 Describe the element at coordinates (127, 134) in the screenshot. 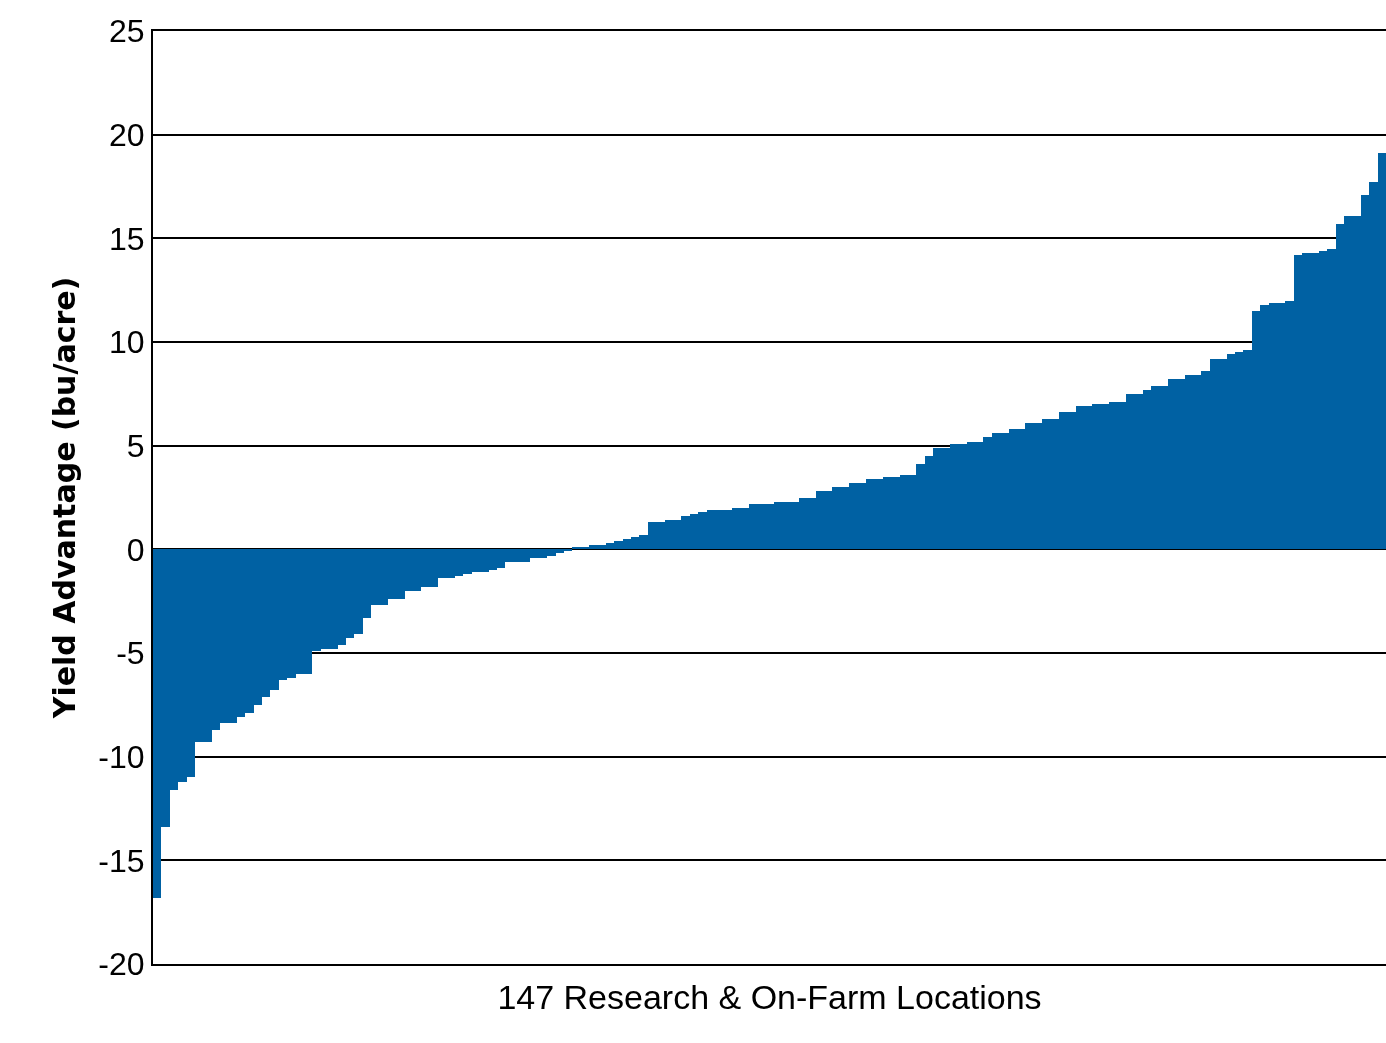

I see `y-tick-label: 20` at that location.